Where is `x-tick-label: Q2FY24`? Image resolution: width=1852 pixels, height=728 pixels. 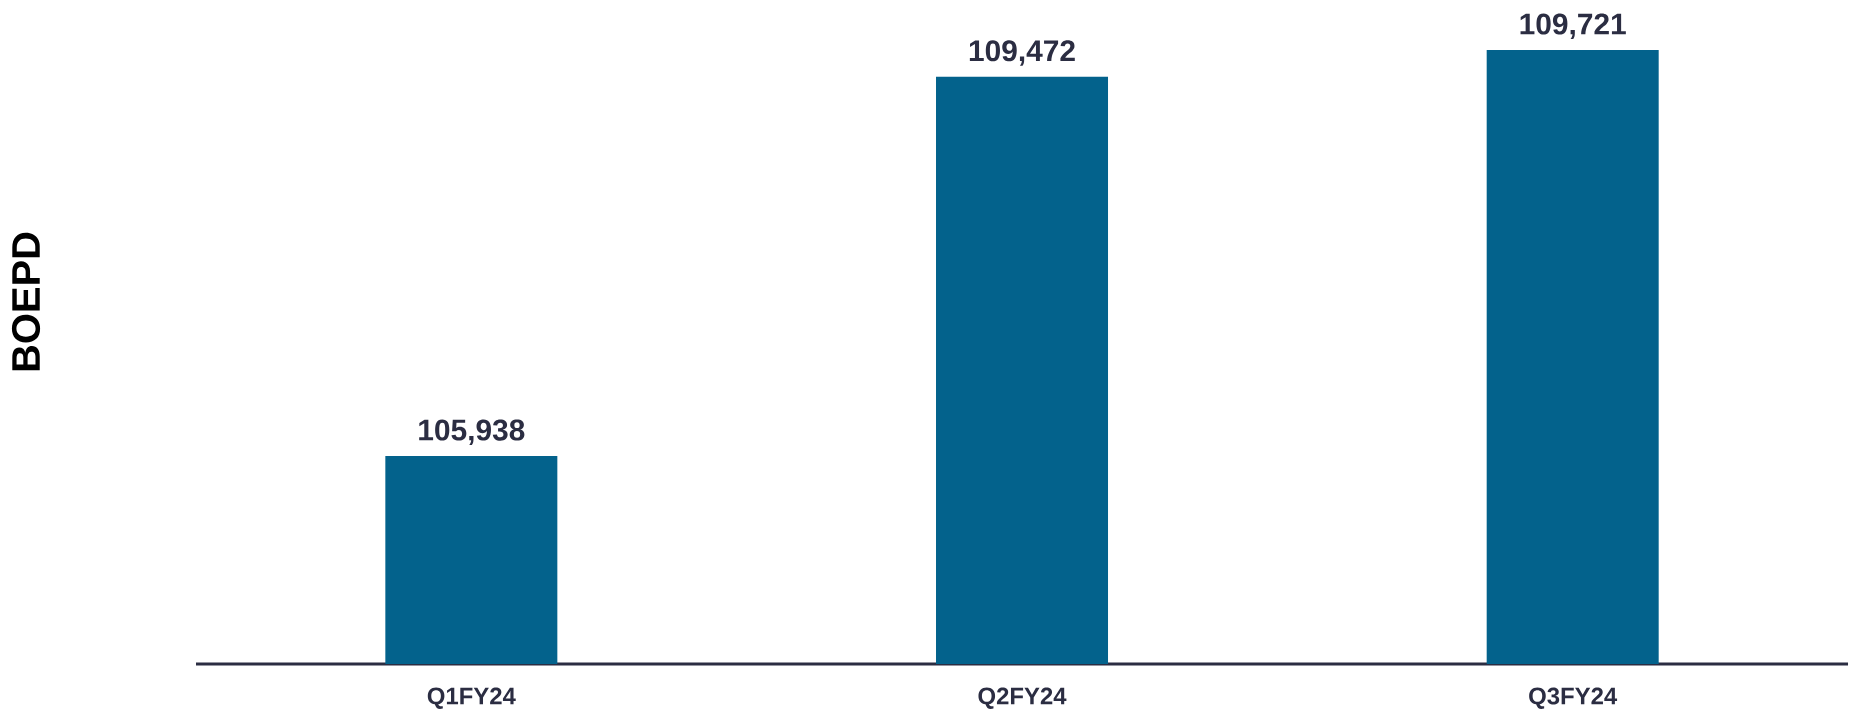
x-tick-label: Q2FY24 is located at coordinates (1022, 698).